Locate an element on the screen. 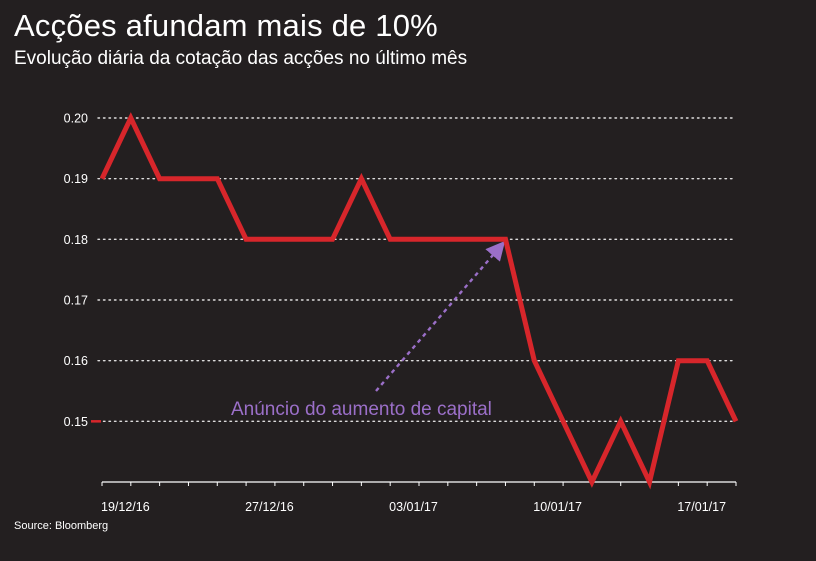 This screenshot has height=561, width=816. annotation-label: Anúncio do aumento de capital is located at coordinates (361, 409).